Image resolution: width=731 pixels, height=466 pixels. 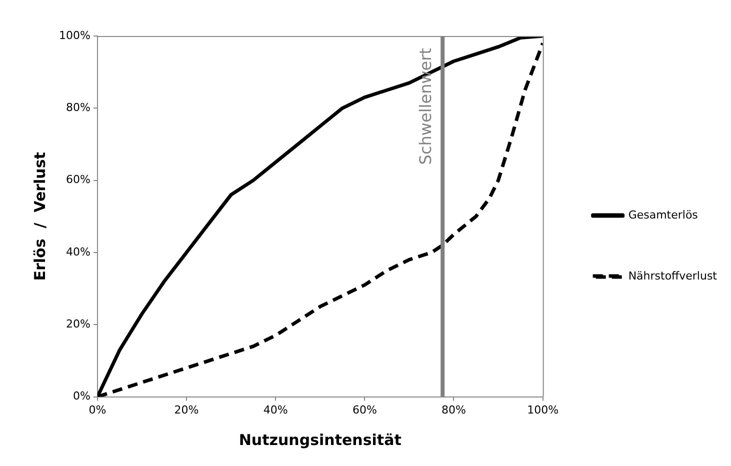 What do you see at coordinates (663, 215) in the screenshot?
I see `legend-label: Gesamterlös` at bounding box center [663, 215].